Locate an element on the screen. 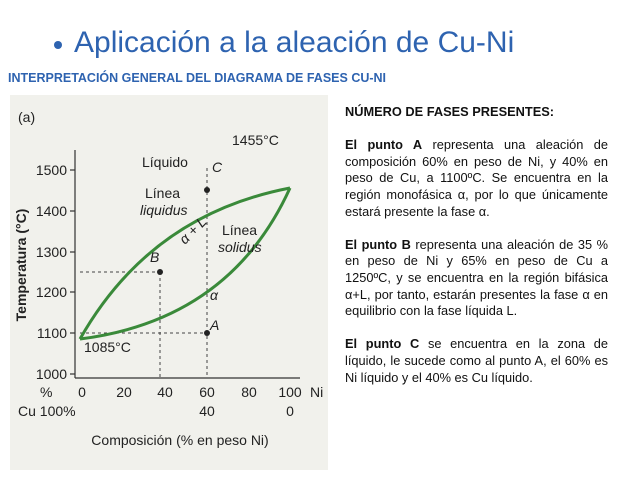 Image resolution: width=638 pixels, height=479 pixels. label: Composición (% en peso Ni) is located at coordinates (179, 440).